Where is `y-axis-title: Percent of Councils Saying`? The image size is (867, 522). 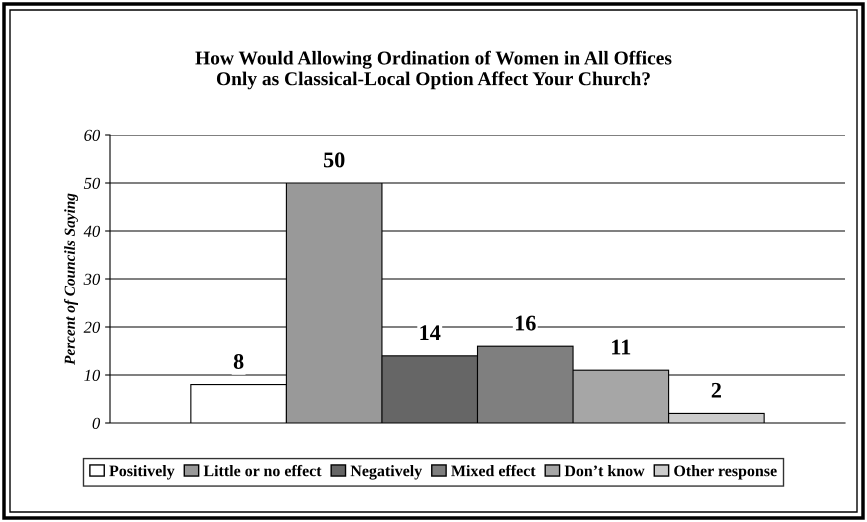 y-axis-title: Percent of Councils Saying is located at coordinates (71, 279).